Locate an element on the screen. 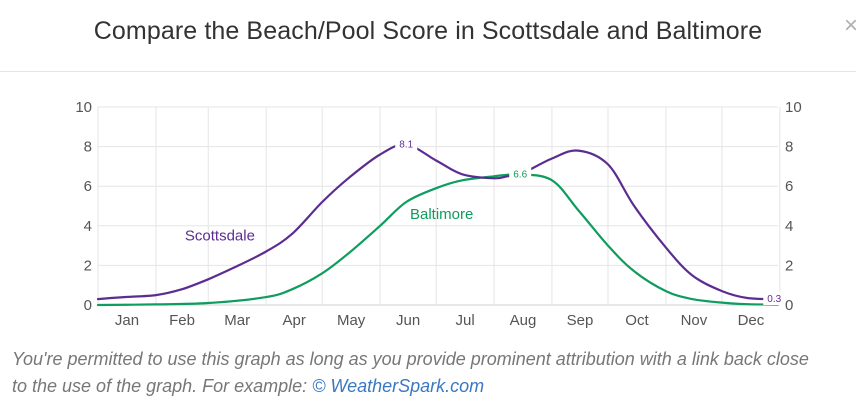 The image size is (856, 403). x-tick-label: Jul is located at coordinates (464, 320).